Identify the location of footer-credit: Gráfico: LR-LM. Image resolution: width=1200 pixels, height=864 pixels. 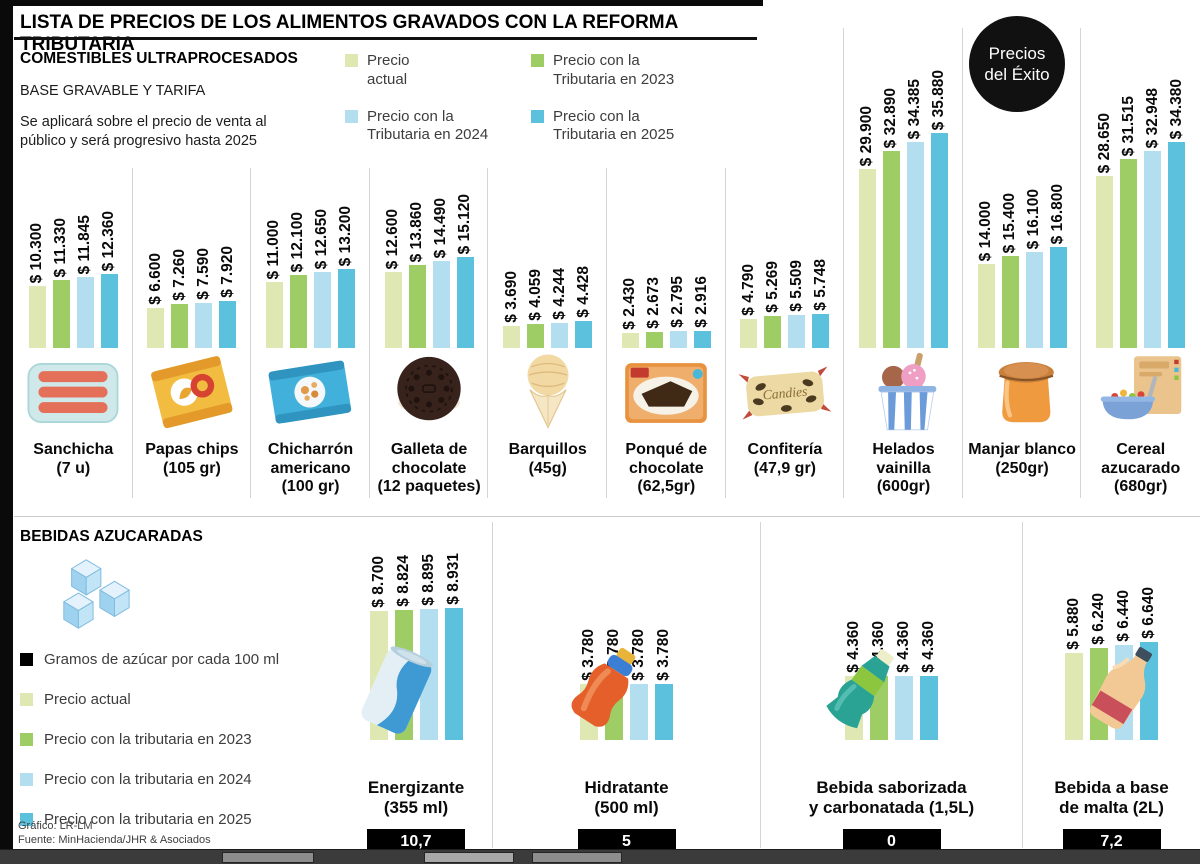
(55, 826).